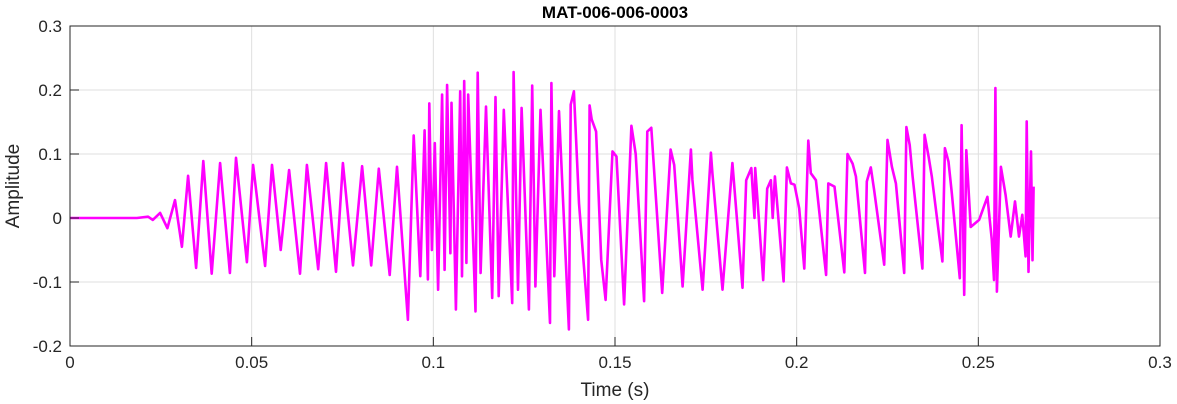 Image resolution: width=1177 pixels, height=404 pixels. What do you see at coordinates (615, 12) in the screenshot?
I see `chart-title: MAT-006-006-0003` at bounding box center [615, 12].